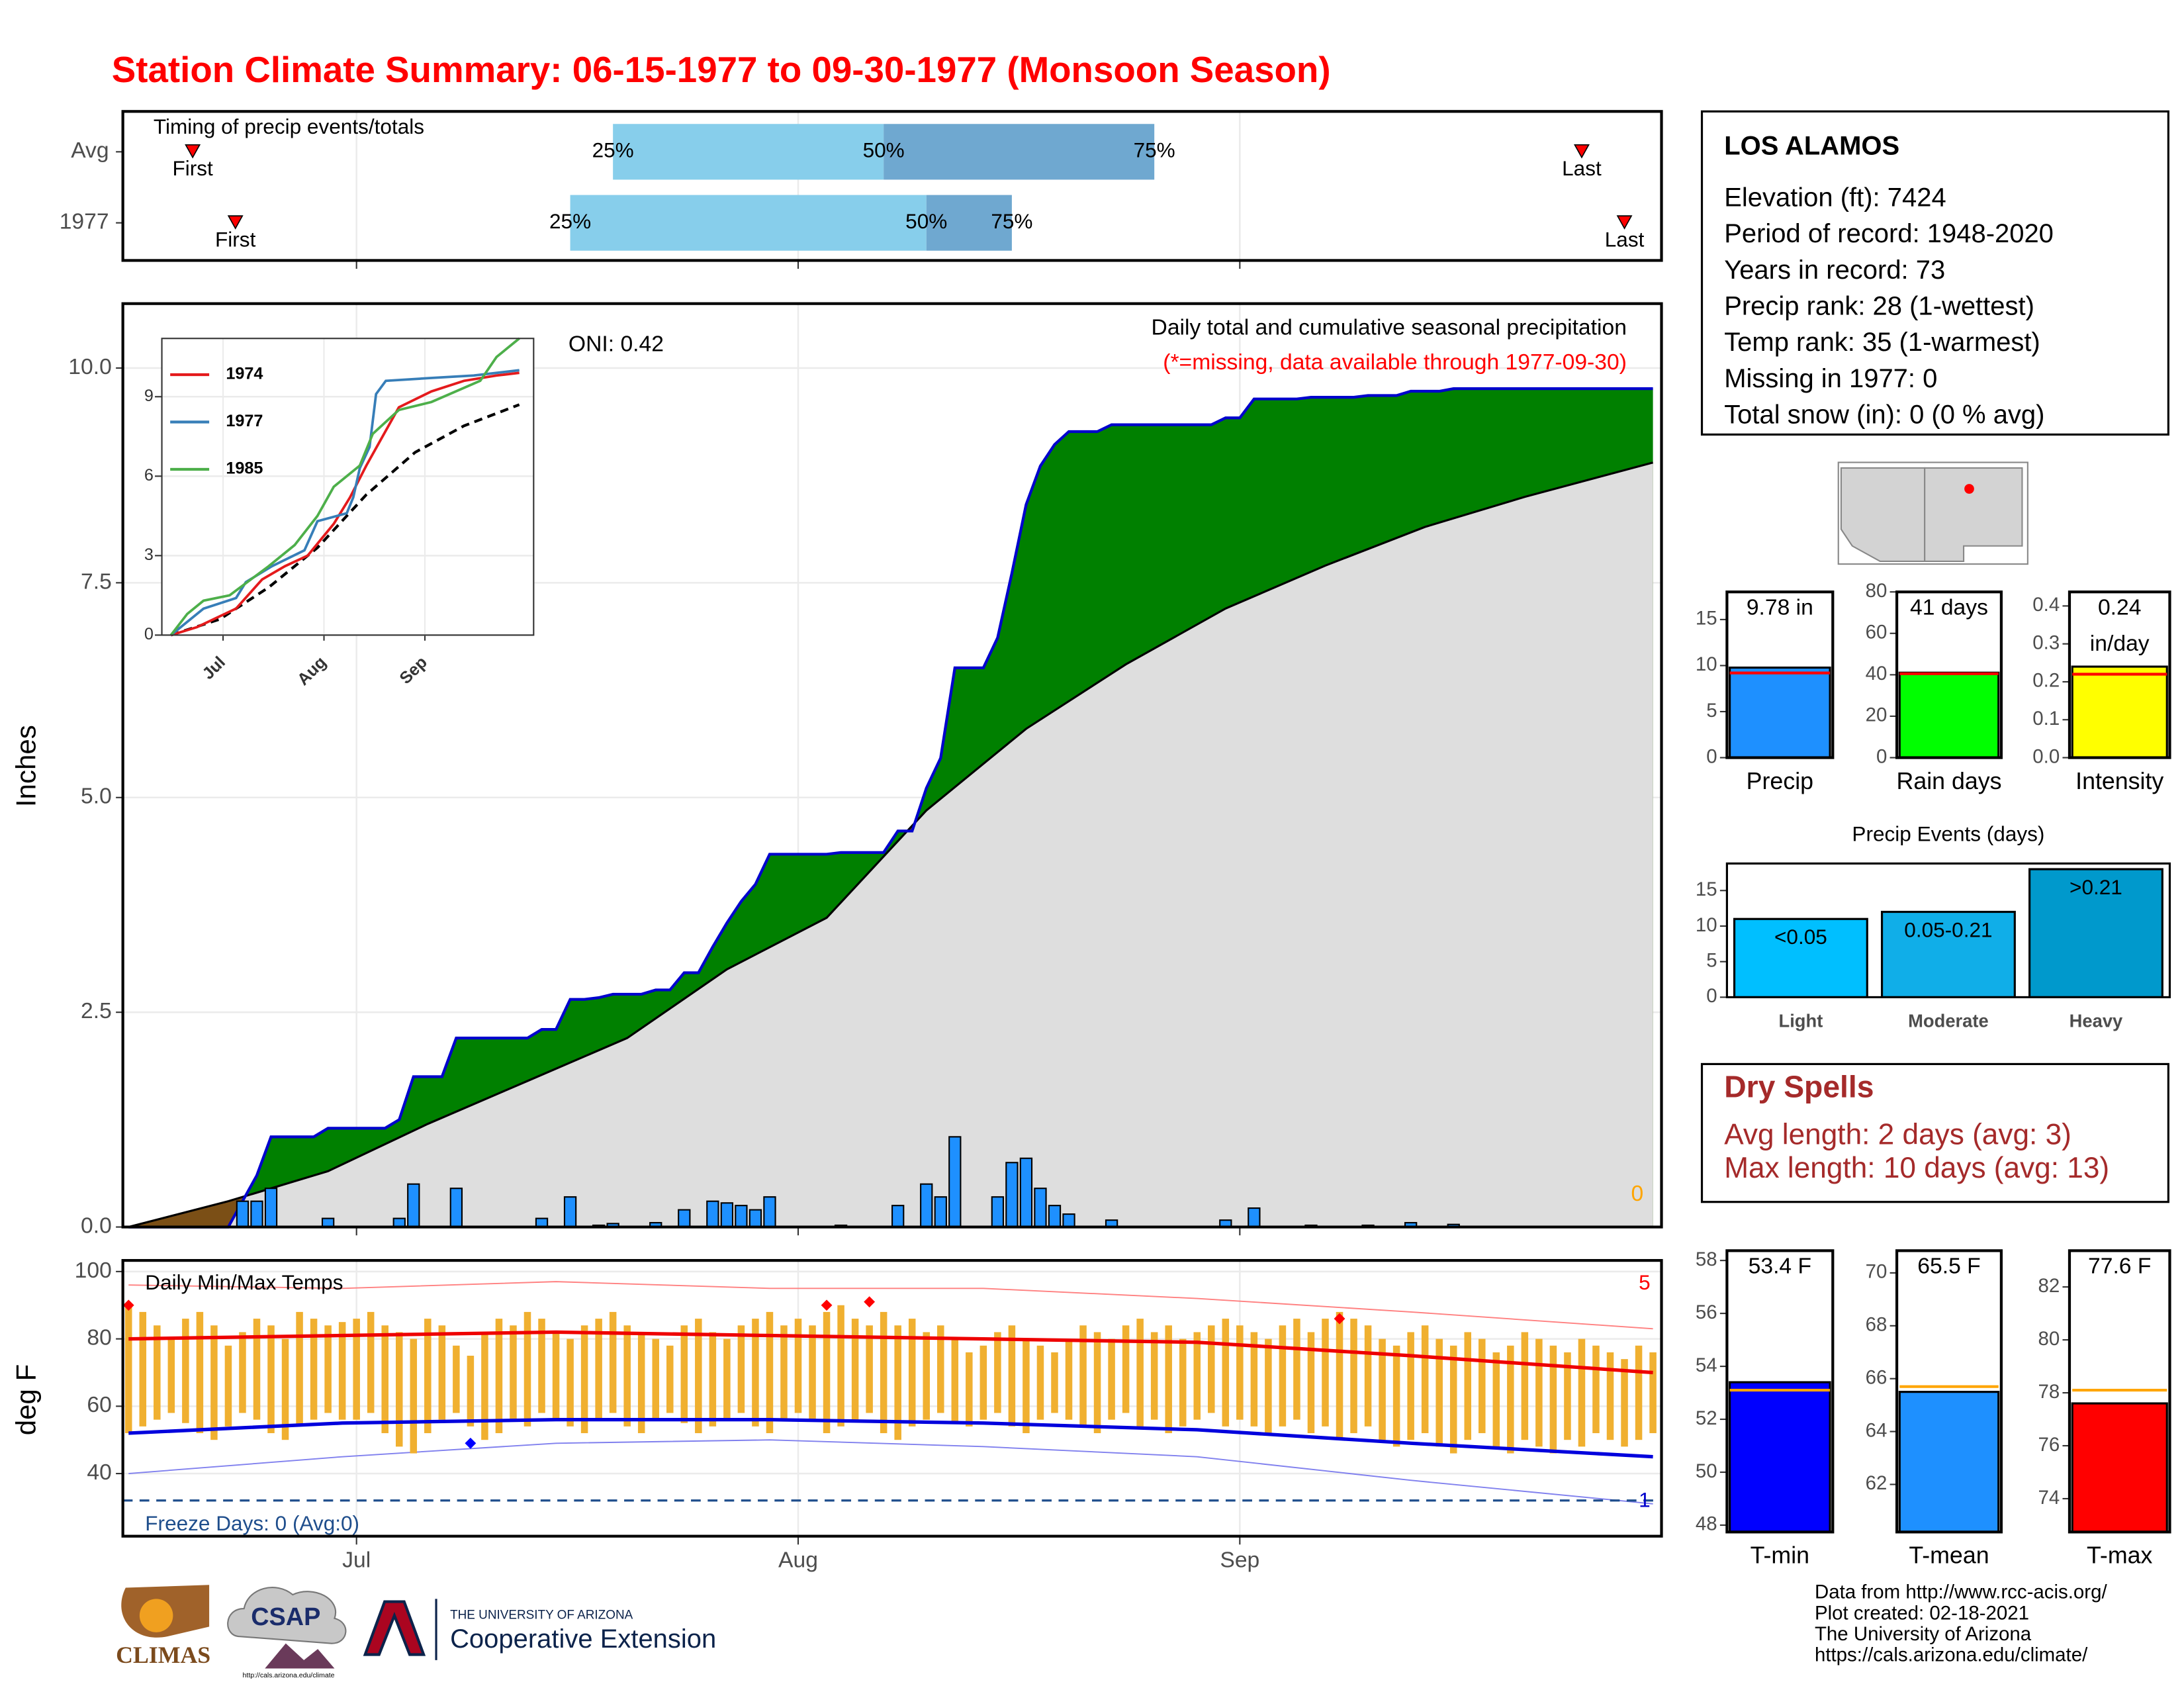 This screenshot has height=1688, width=2184. What do you see at coordinates (245, 468) in the screenshot?
I see `legend-label: 1985` at bounding box center [245, 468].